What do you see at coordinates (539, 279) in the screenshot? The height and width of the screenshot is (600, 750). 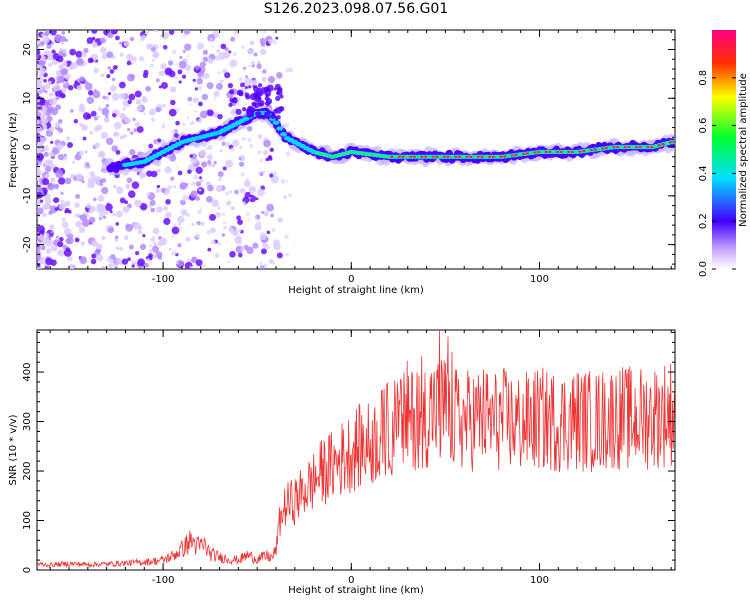 I see `x-tick-label: 100` at bounding box center [539, 279].